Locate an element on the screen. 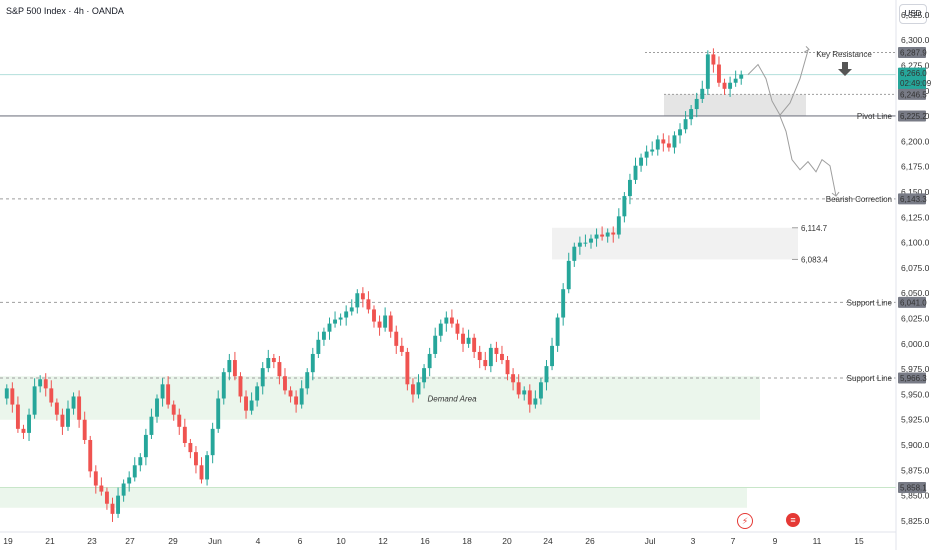  price-tag: 6,041.0 is located at coordinates (913, 302).